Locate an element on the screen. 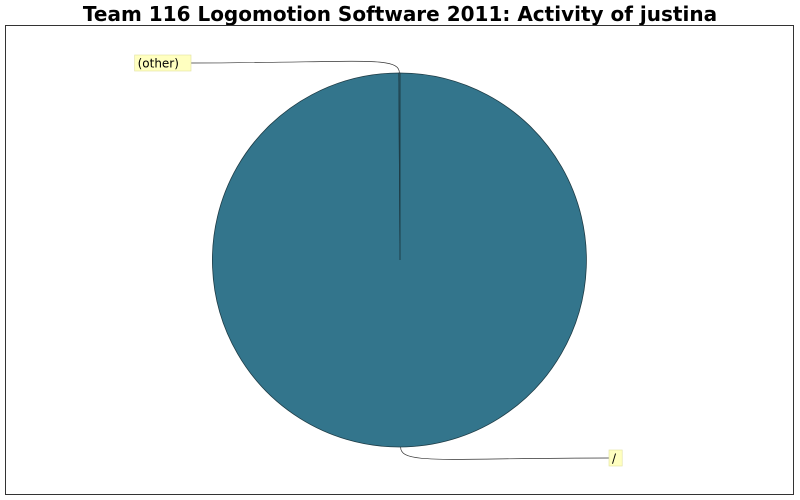 The height and width of the screenshot is (500, 800). slice-label: / is located at coordinates (614, 459).